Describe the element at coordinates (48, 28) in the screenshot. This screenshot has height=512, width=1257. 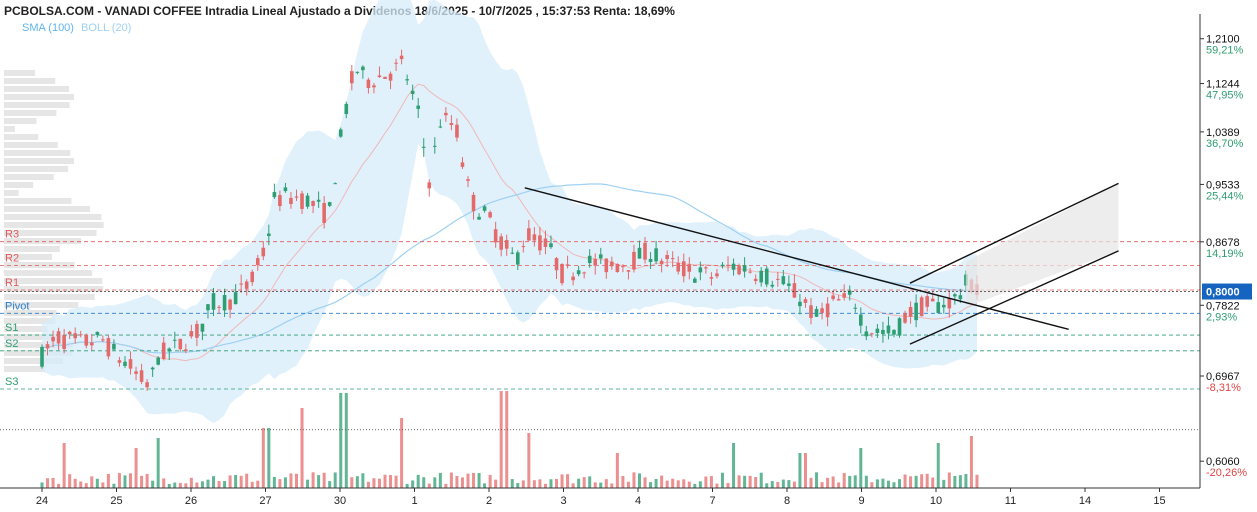
I see `sma-legend: SMA (100)` at that location.